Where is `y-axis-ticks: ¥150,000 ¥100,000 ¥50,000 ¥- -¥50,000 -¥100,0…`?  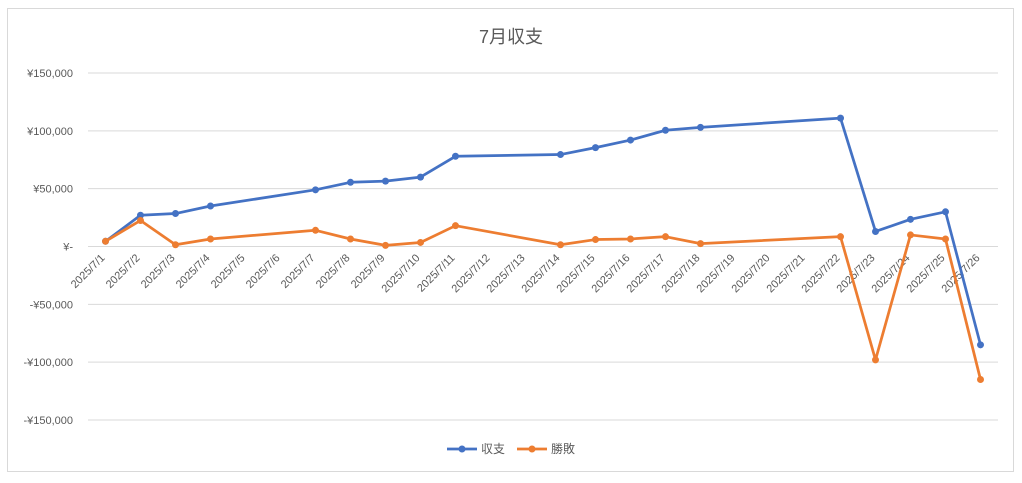 y-axis-ticks: ¥150,000 ¥100,000 ¥50,000 ¥- -¥50,000 -¥100,0… is located at coordinates (48, 247).